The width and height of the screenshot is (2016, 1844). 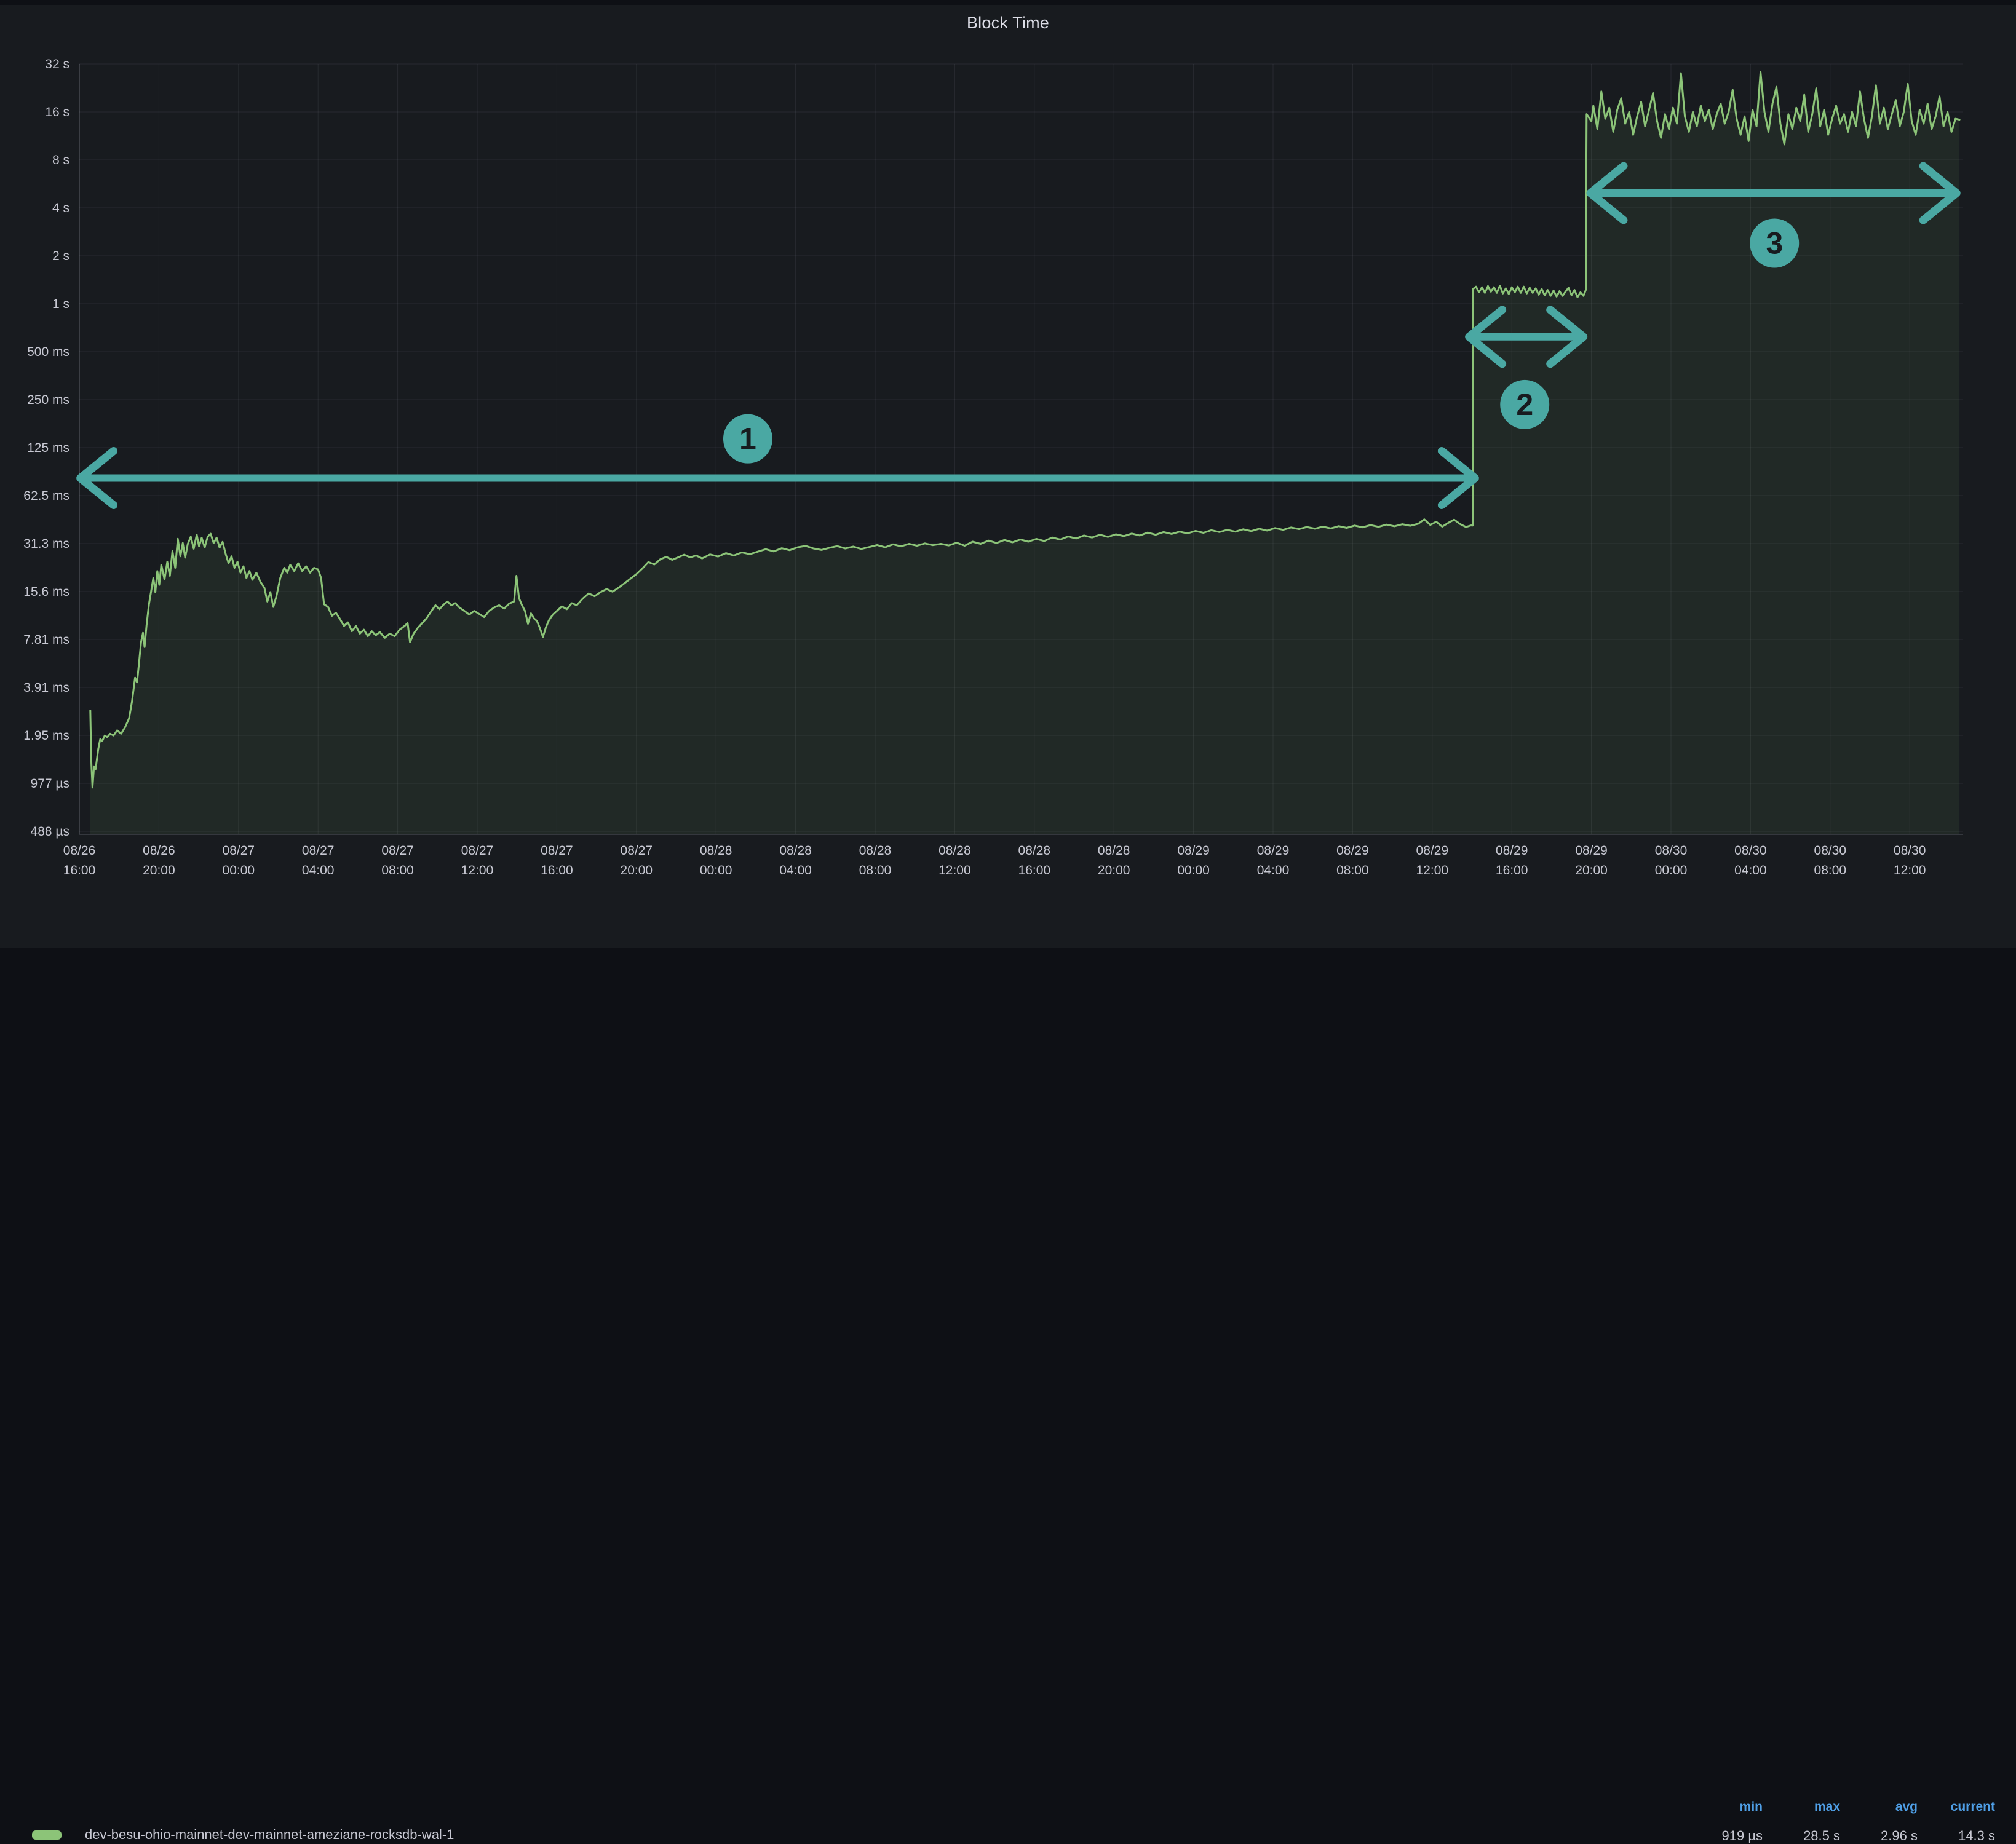 What do you see at coordinates (1809, 1836) in the screenshot?
I see `stat-value-max: 28.5 s` at bounding box center [1809, 1836].